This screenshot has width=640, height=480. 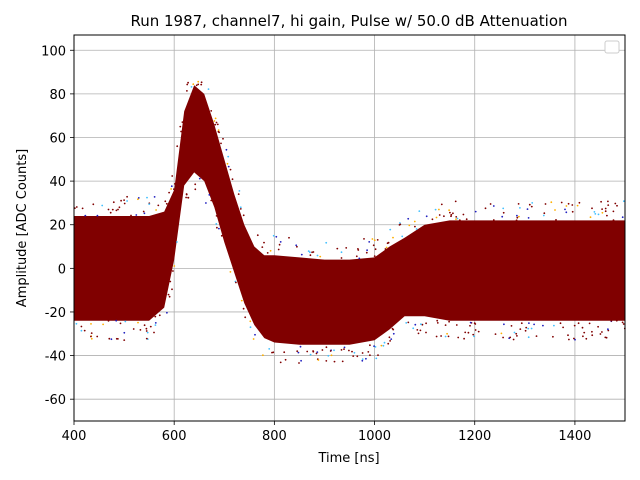 What do you see at coordinates (374, 436) in the screenshot?
I see `x-tick-label: 1000` at bounding box center [374, 436].